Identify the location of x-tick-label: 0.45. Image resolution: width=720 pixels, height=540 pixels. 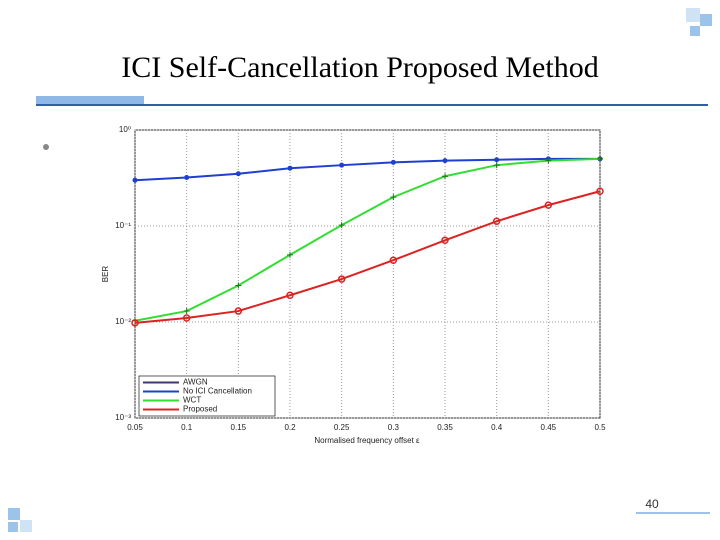
(549, 427).